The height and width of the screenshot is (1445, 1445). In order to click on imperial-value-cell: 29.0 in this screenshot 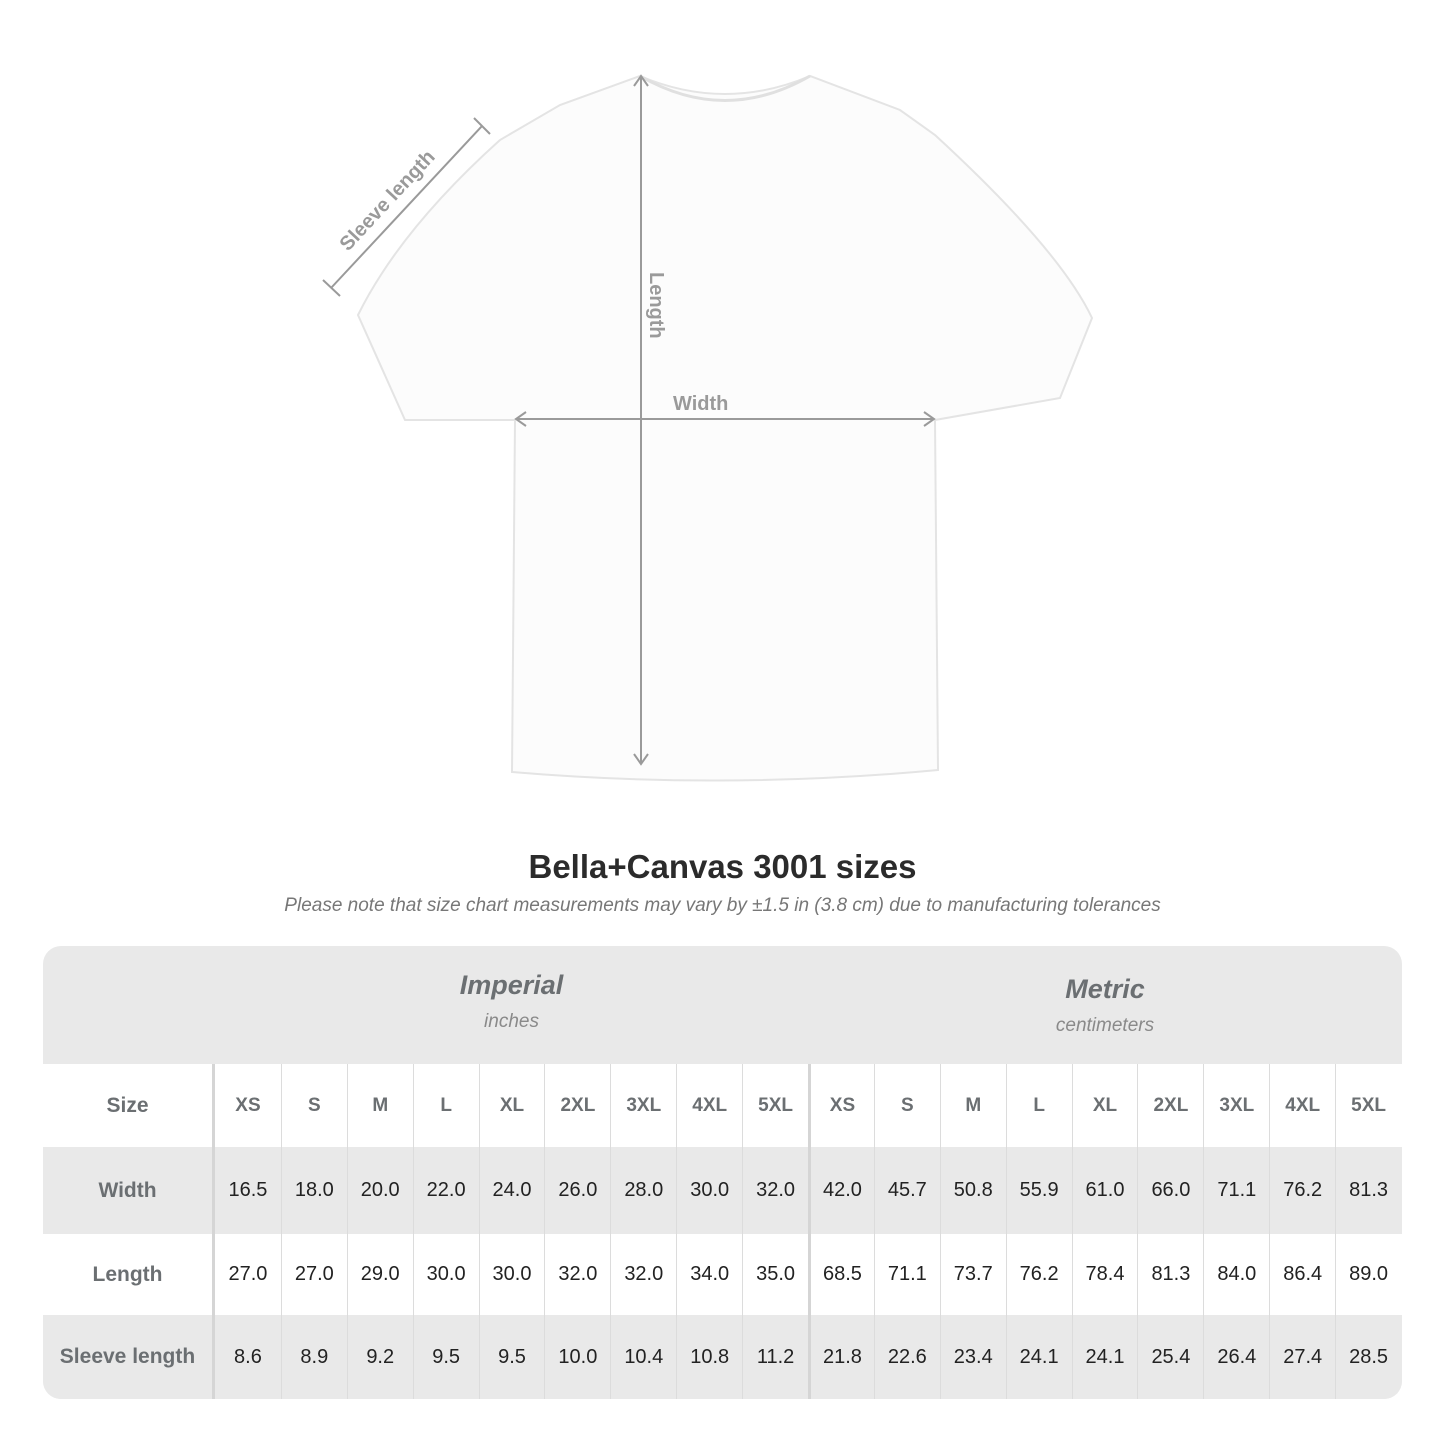, I will do `click(379, 1274)`.